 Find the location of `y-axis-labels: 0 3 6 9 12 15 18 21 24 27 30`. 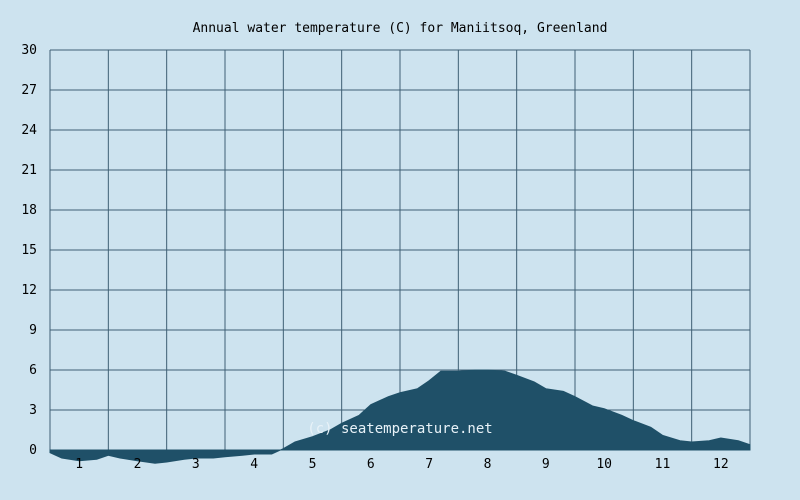

y-axis-labels: 0 3 6 9 12 15 18 21 24 27 30 is located at coordinates (29, 250).